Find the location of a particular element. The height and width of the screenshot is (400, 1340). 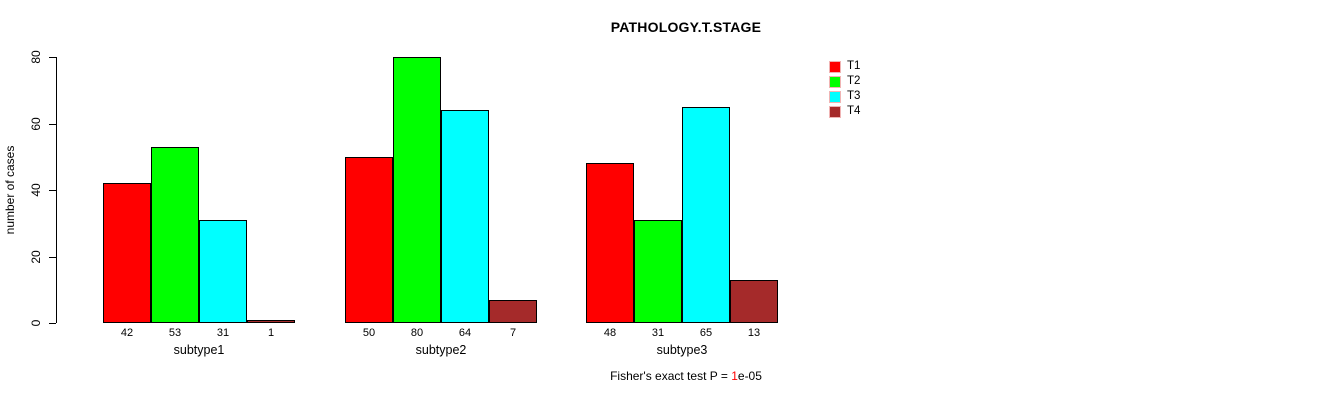

bar-T2-subtype2 is located at coordinates (417, 190).